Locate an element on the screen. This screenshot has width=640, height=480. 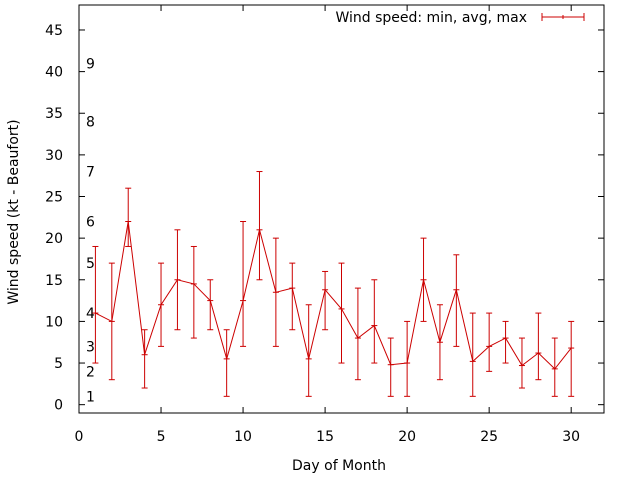
x-tick-label: 25 is located at coordinates (489, 437).